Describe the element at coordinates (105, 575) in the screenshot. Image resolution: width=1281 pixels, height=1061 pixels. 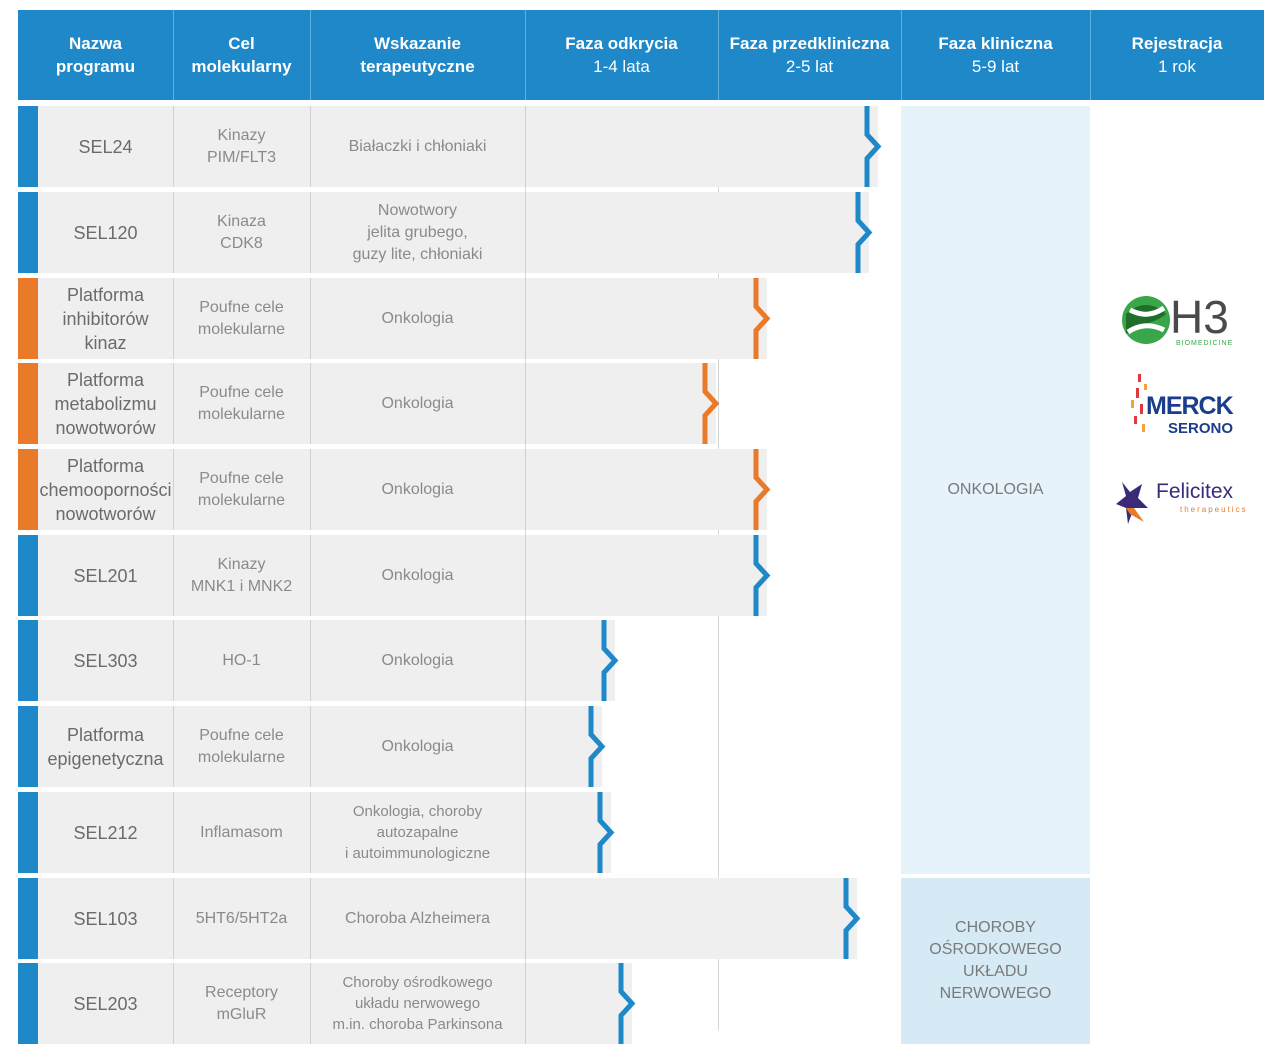
I see `program-name: SEL201` at that location.